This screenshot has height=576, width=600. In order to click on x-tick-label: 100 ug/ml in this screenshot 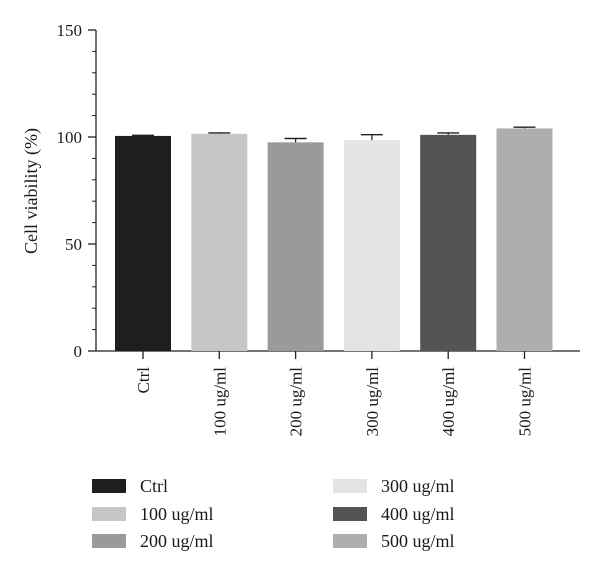, I will do `click(219, 402)`.